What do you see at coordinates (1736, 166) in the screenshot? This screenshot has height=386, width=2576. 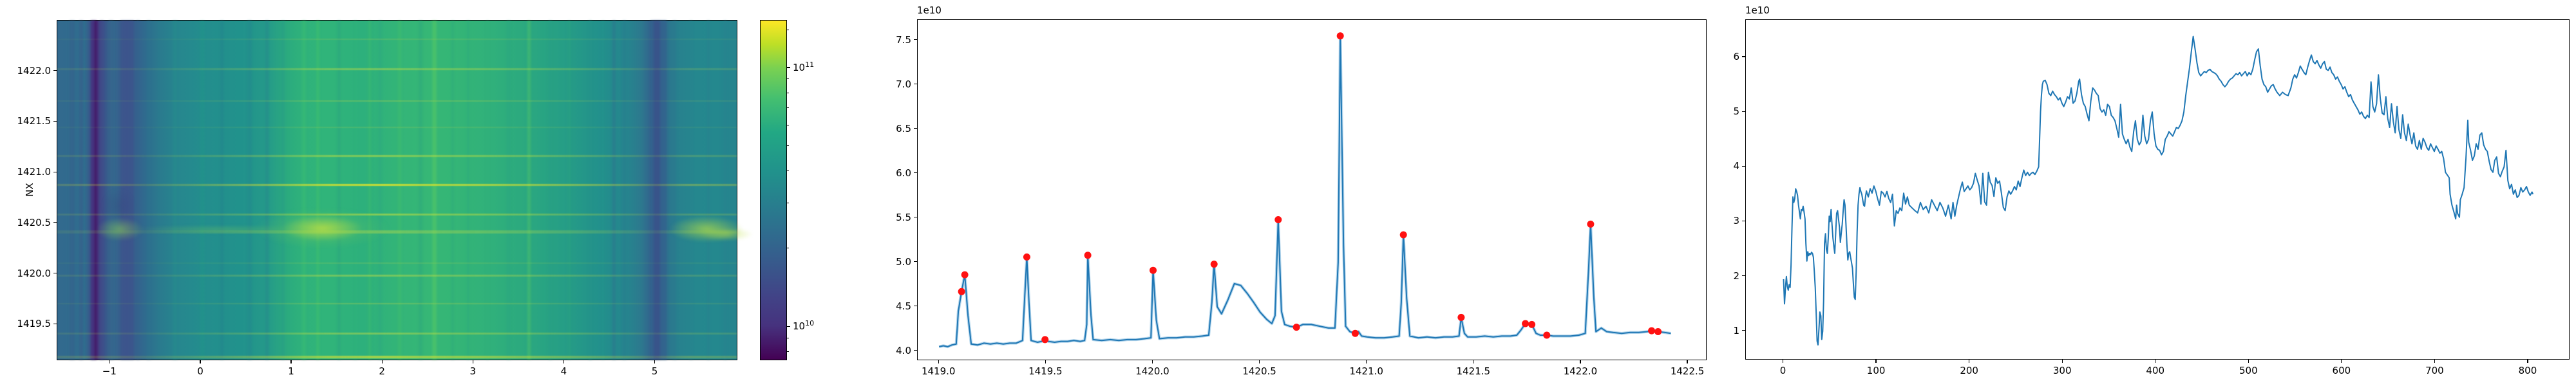 I see `y-tick-label: 4` at bounding box center [1736, 166].